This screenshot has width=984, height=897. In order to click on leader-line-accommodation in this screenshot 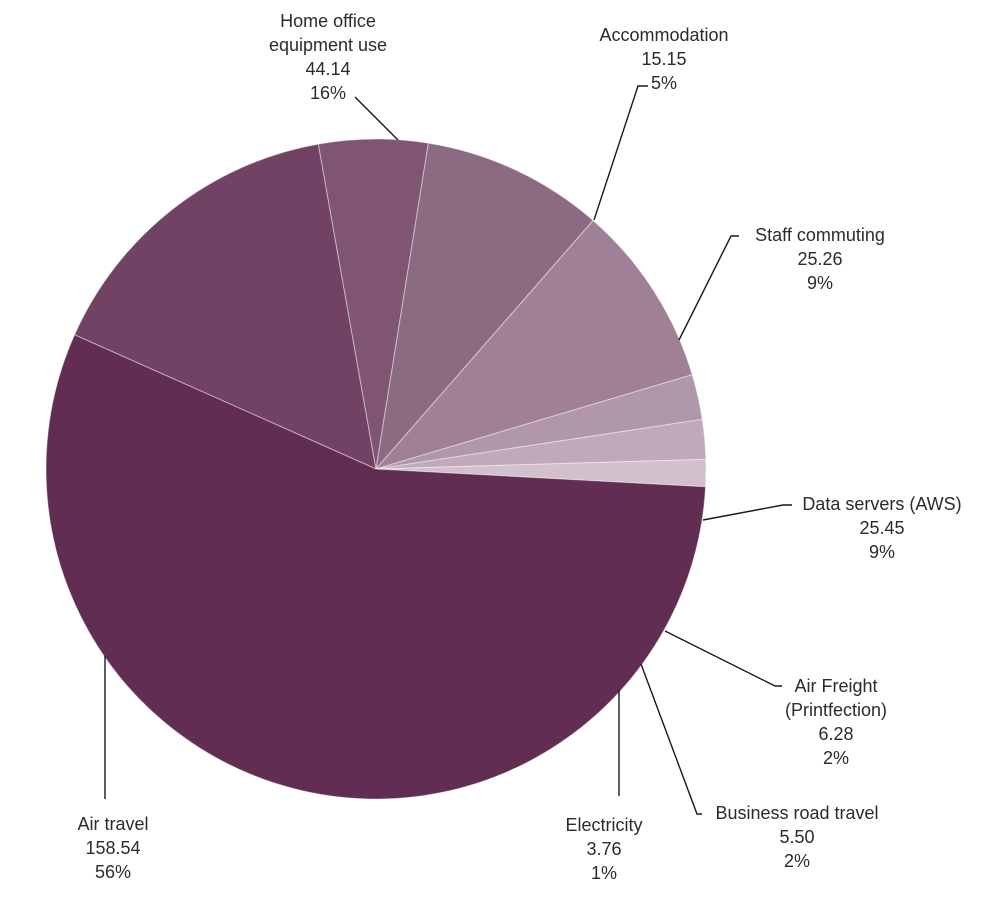, I will do `click(620, 153)`.